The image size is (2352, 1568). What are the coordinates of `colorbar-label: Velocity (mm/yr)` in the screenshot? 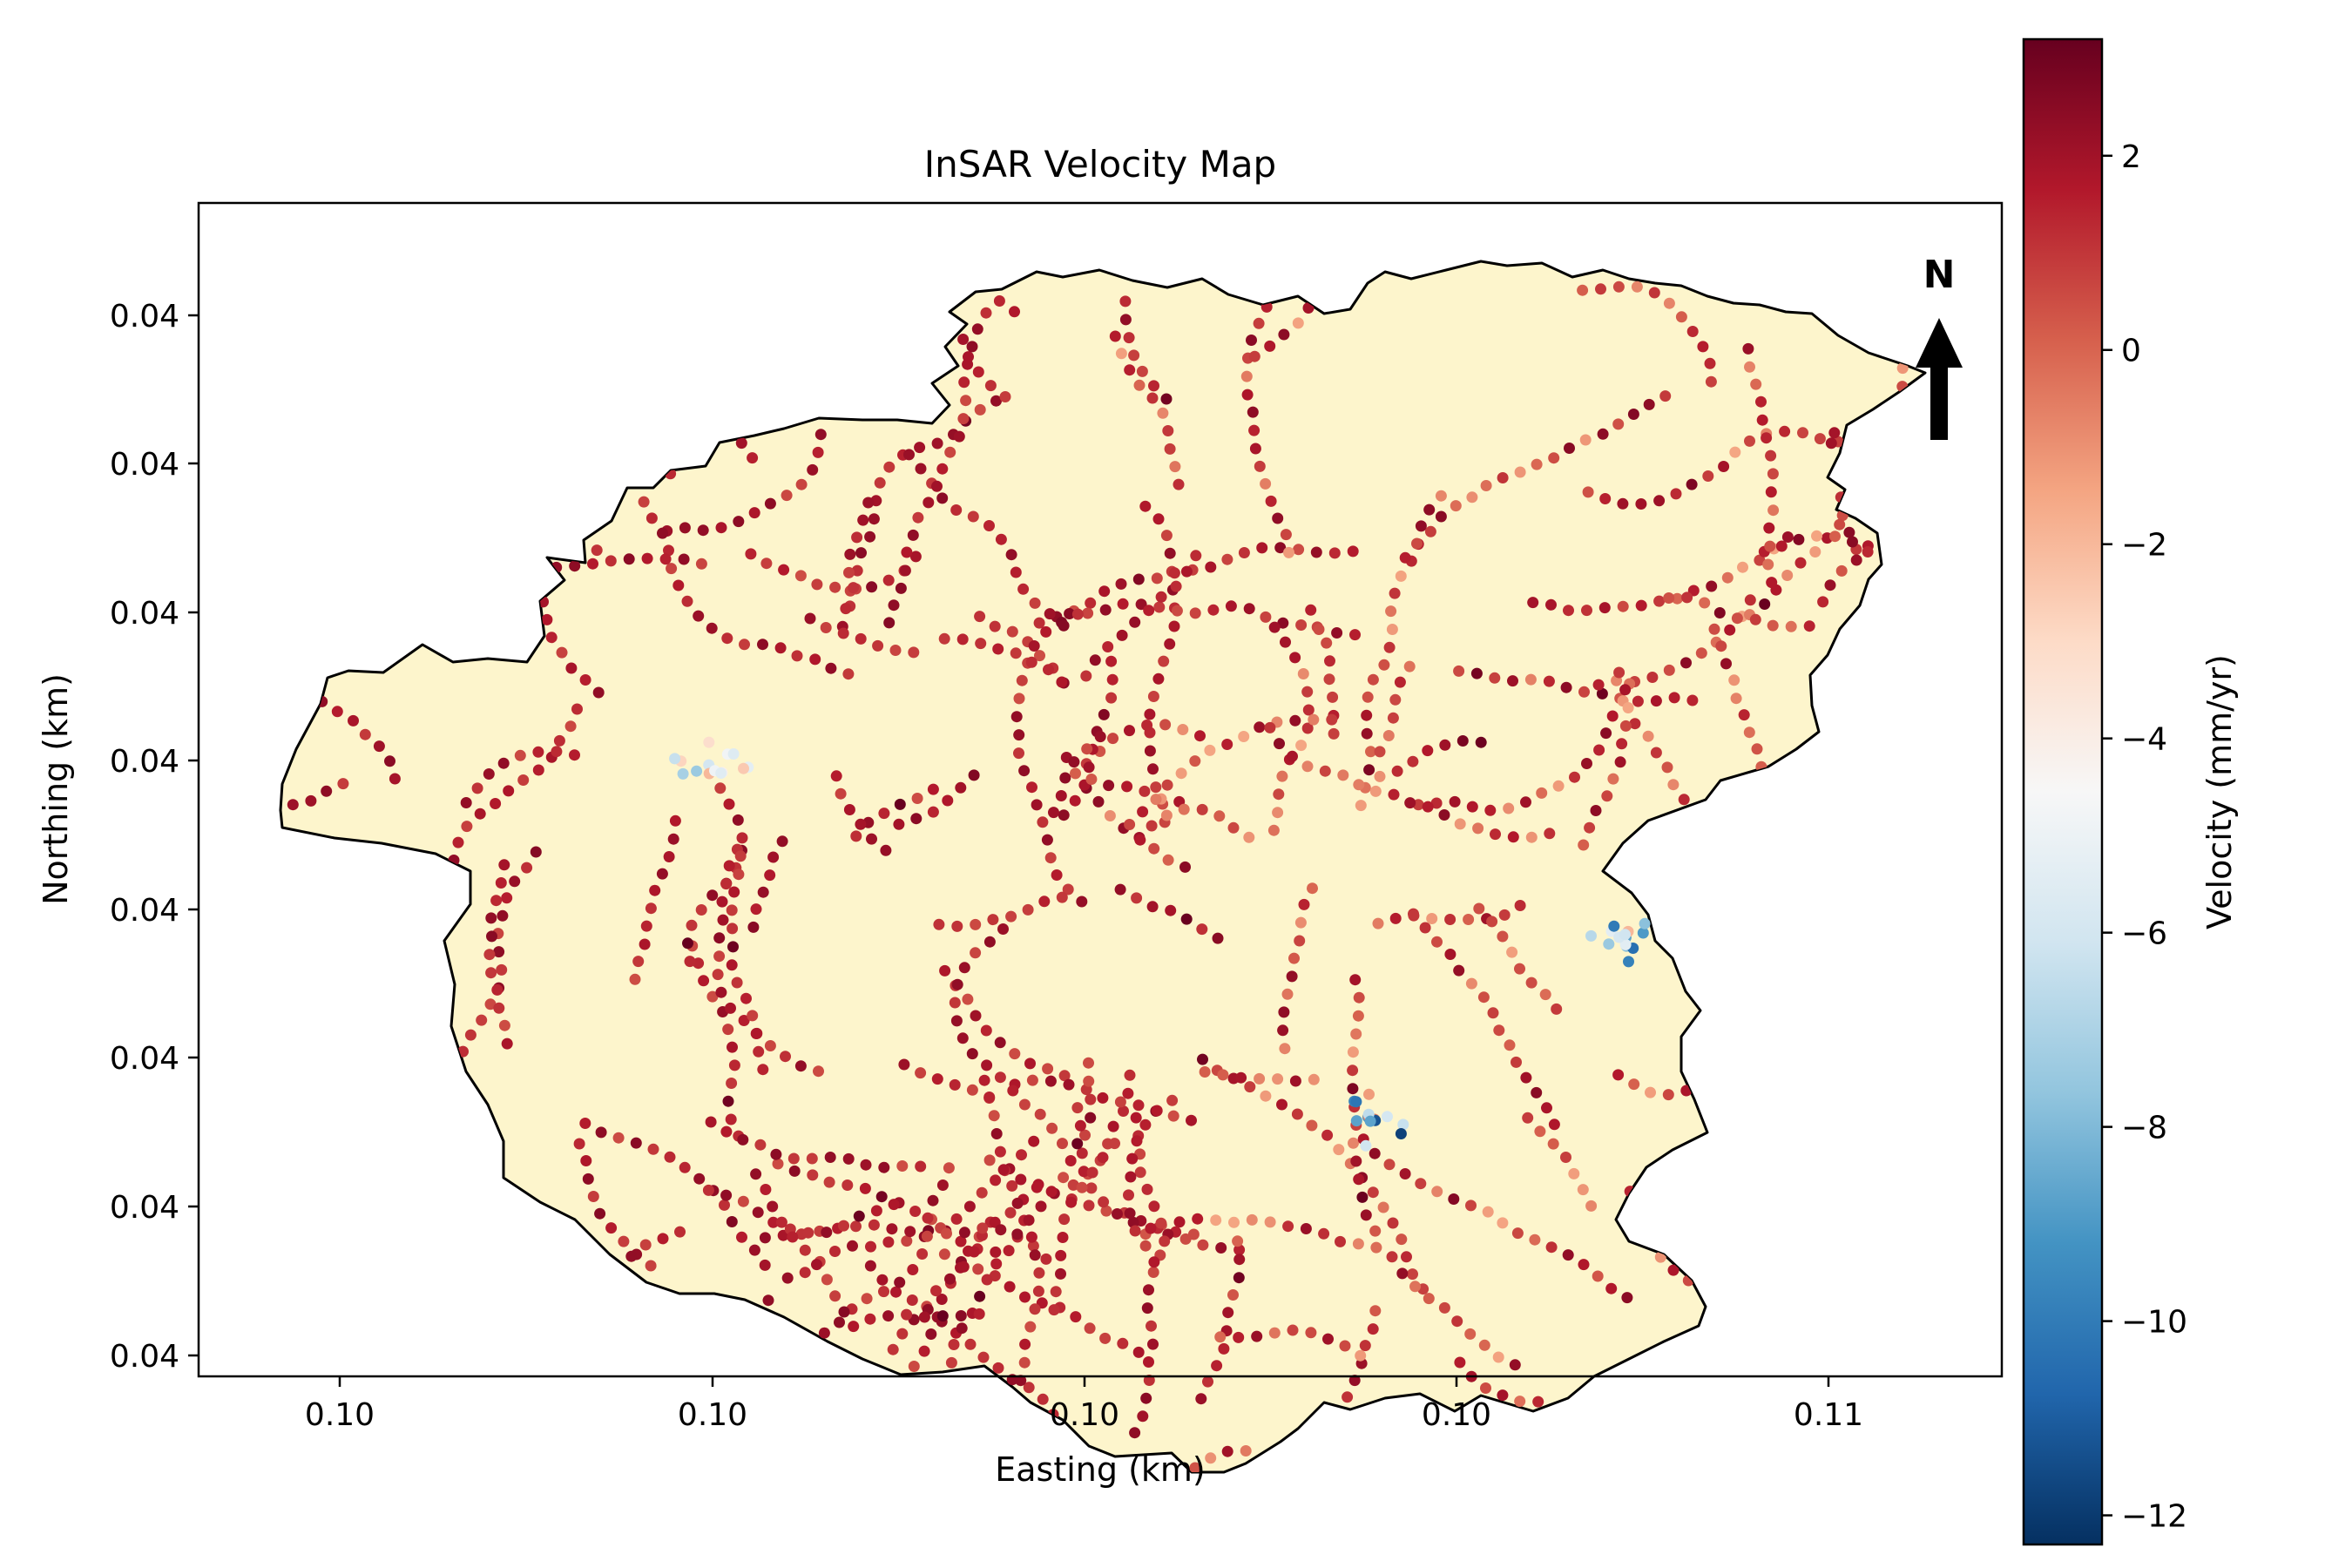 It's located at (2219, 791).